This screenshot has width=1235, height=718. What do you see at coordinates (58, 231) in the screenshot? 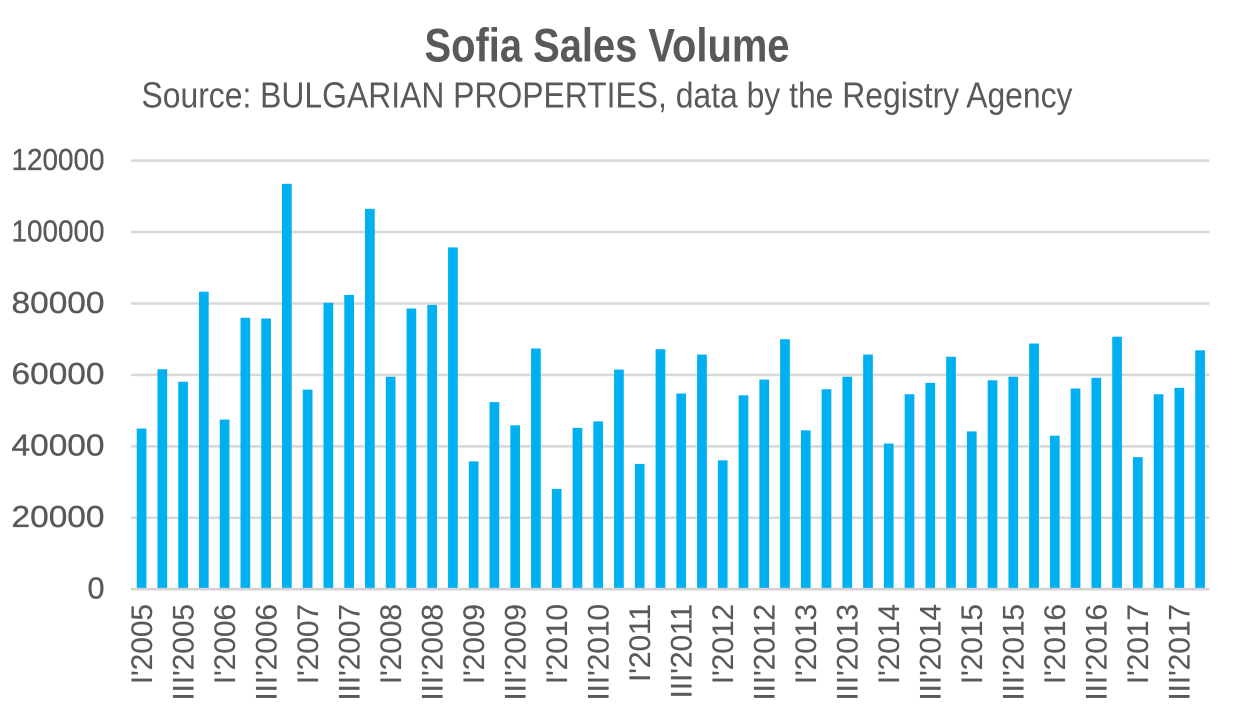
I see `svg-text: 100000` at bounding box center [58, 231].